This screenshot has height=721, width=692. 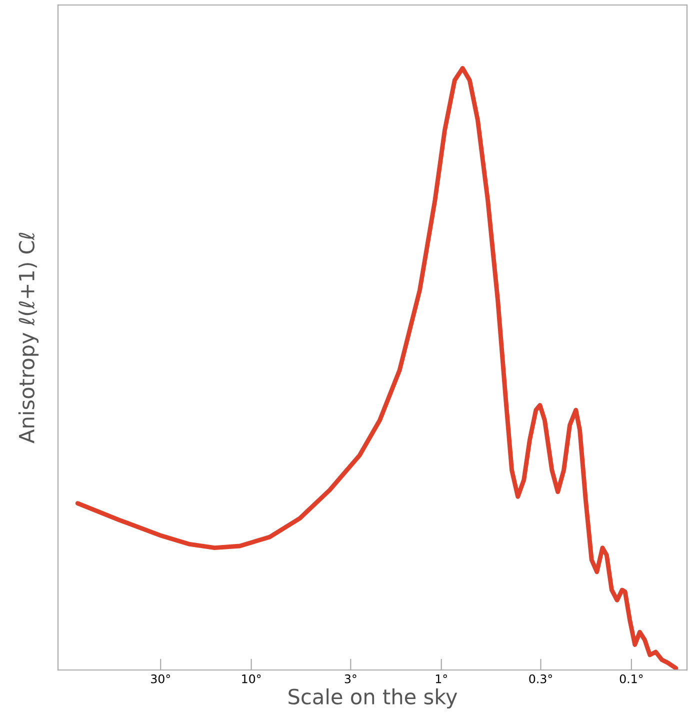 What do you see at coordinates (631, 679) in the screenshot?
I see `x-tick-label: 0.1°` at bounding box center [631, 679].